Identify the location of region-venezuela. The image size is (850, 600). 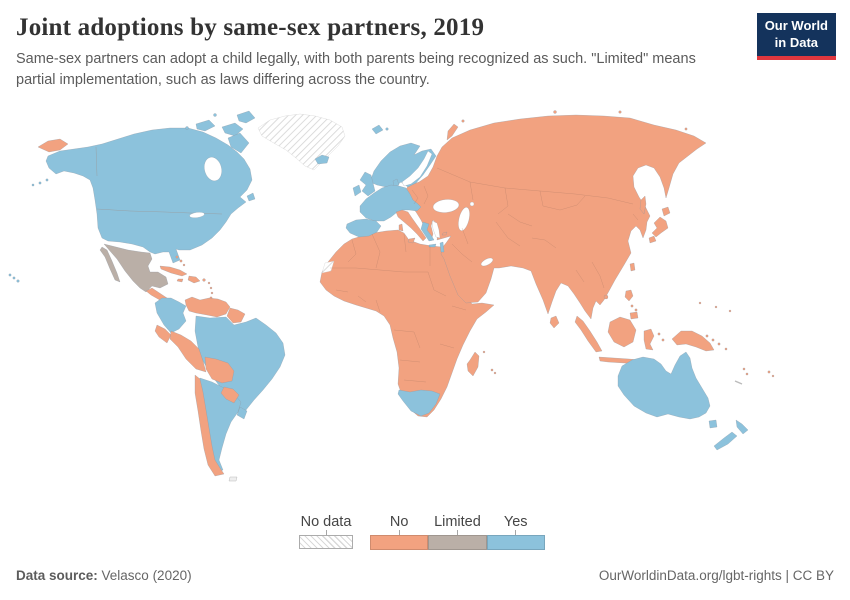
(207, 307).